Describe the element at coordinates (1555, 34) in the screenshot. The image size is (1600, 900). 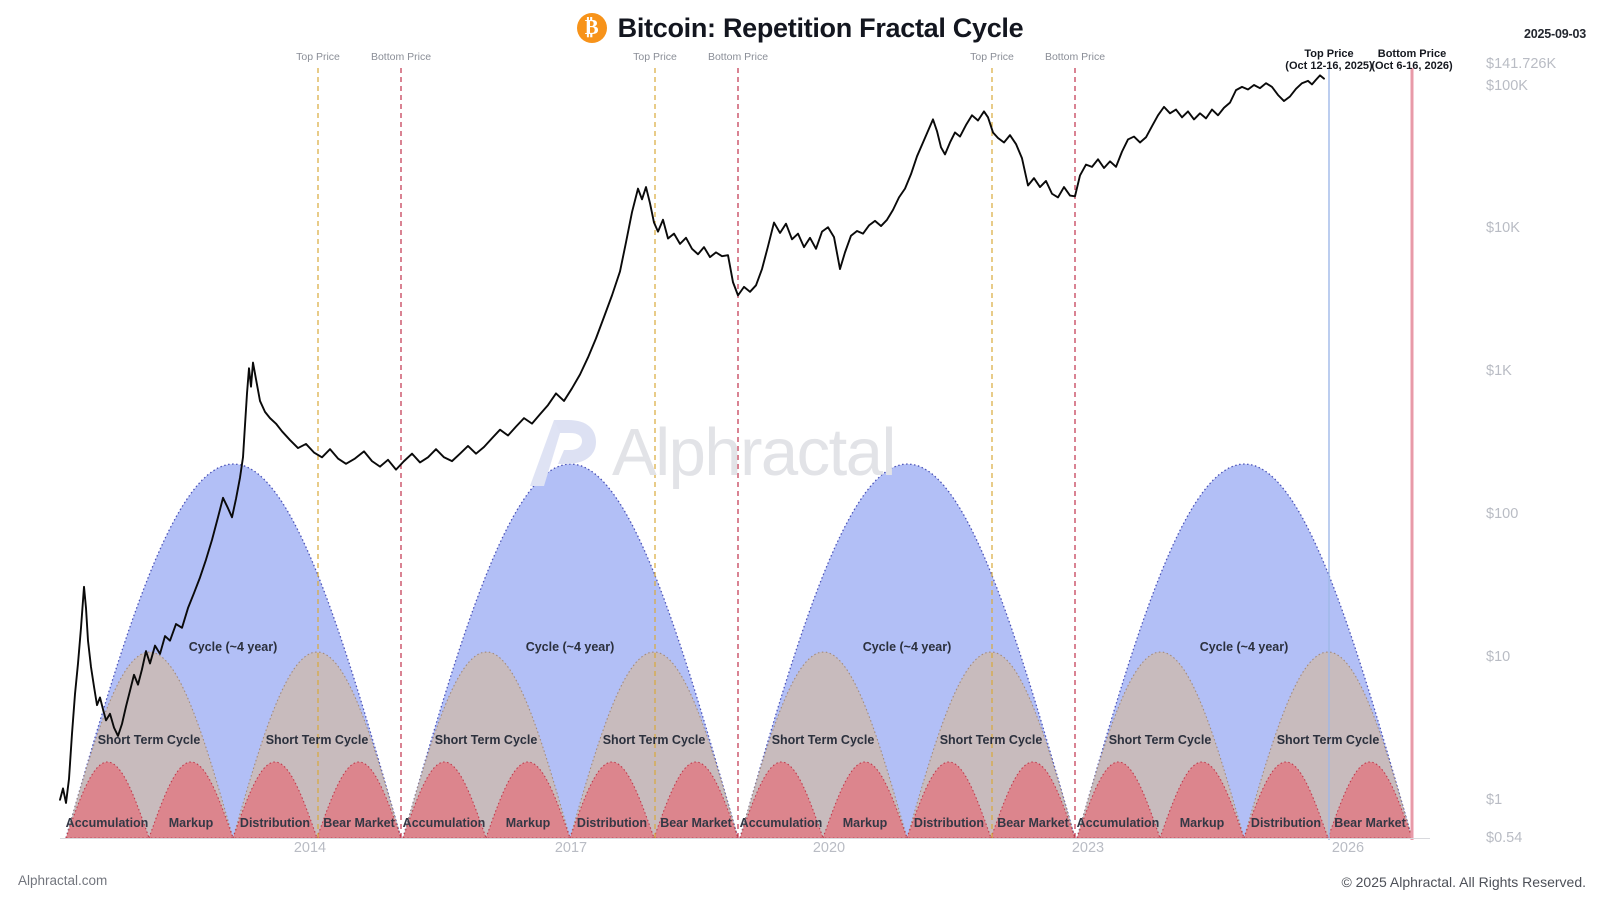
I see `as-of-date: 2025-09-03` at that location.